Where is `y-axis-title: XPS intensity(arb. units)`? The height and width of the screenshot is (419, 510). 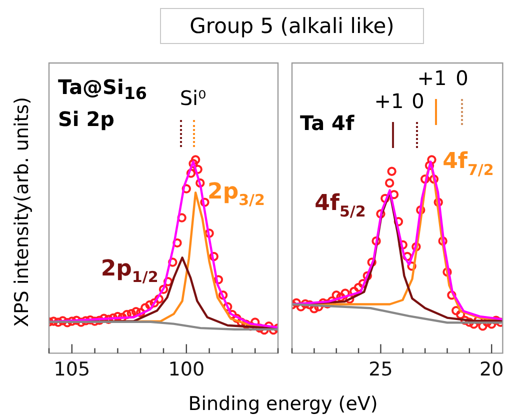
y-axis-title: XPS intensity(arb. units) is located at coordinates (22, 212).